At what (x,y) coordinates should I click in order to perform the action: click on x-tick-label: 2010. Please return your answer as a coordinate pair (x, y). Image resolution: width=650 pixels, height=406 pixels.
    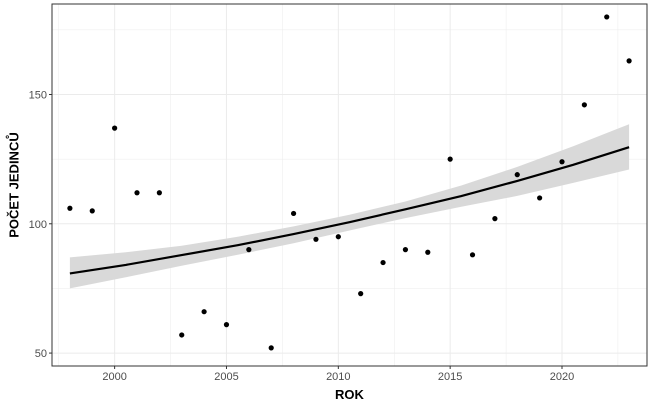
    Looking at the image, I should click on (338, 377).